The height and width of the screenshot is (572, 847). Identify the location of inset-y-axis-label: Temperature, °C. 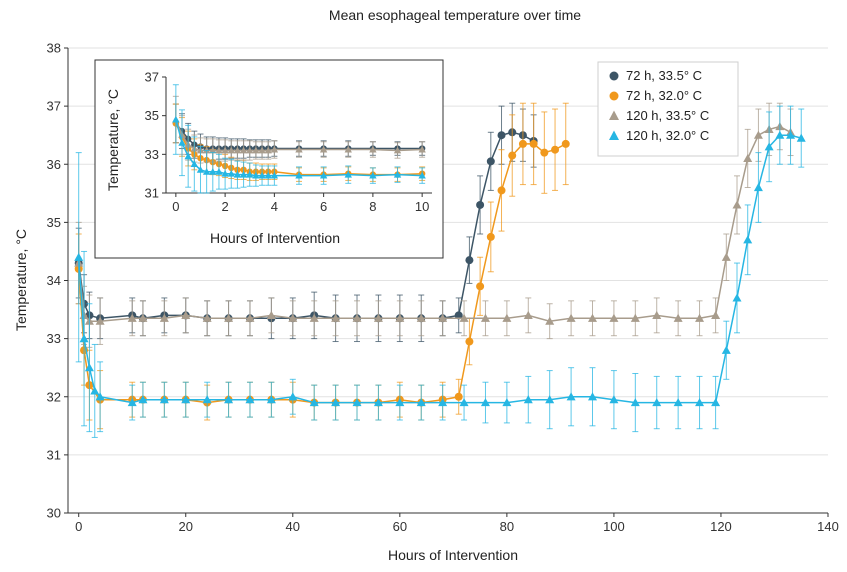
(113, 140).